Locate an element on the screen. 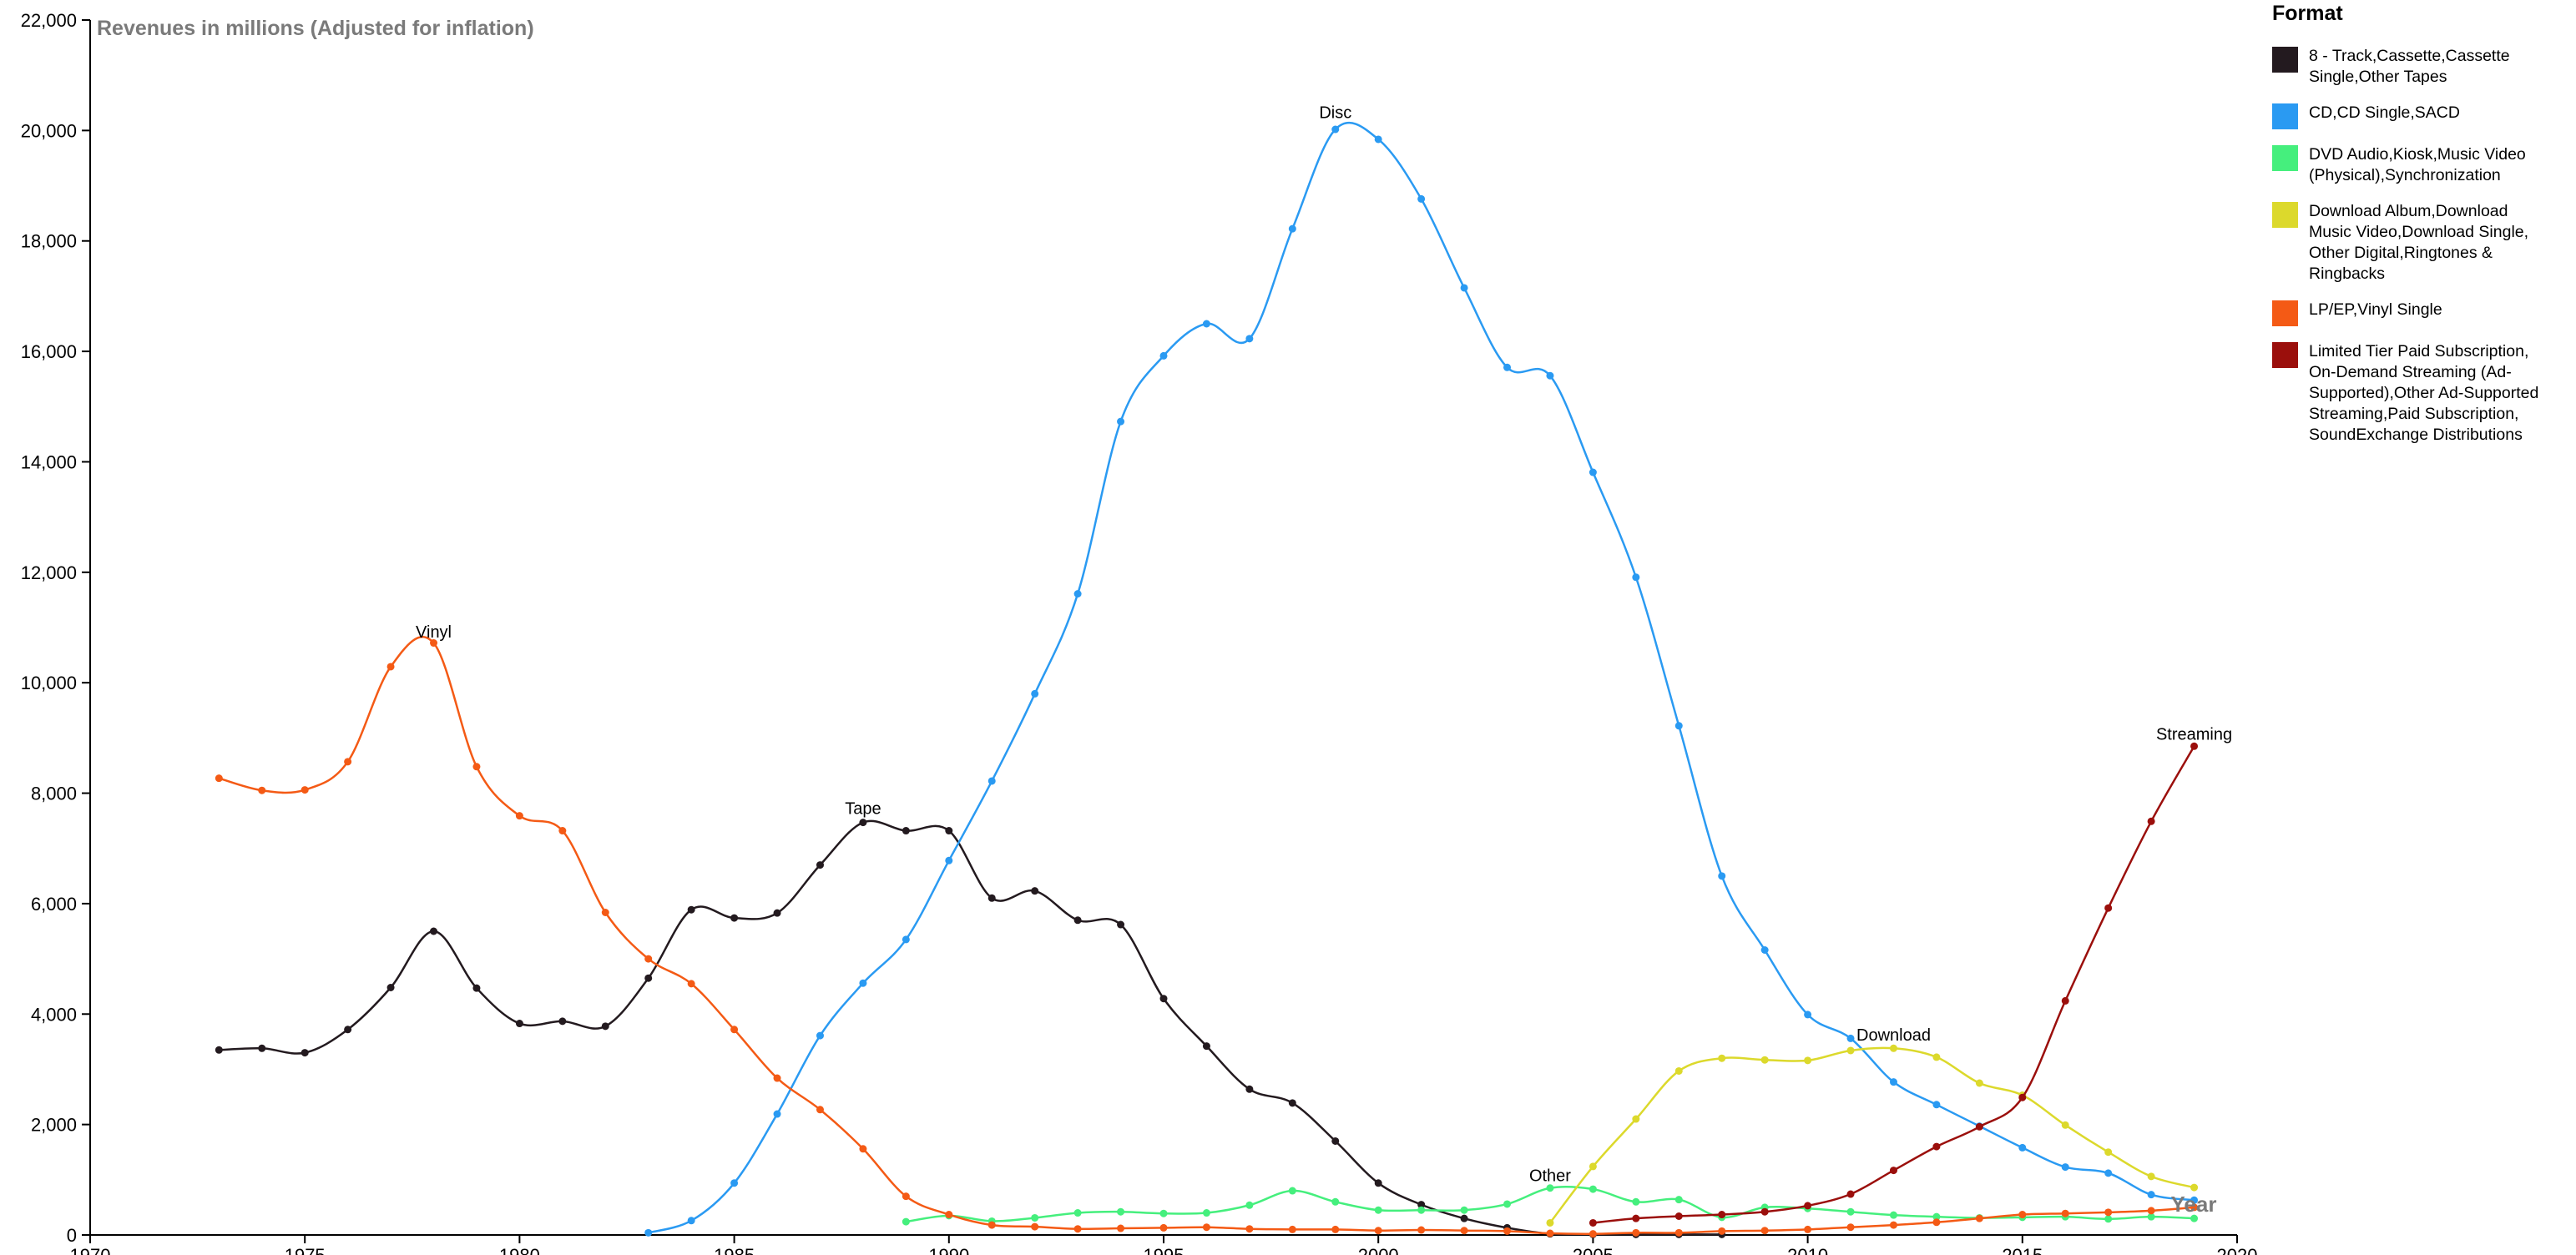 This screenshot has height=1255, width=2576. x-tick: 2000 is located at coordinates (1378, 1245).